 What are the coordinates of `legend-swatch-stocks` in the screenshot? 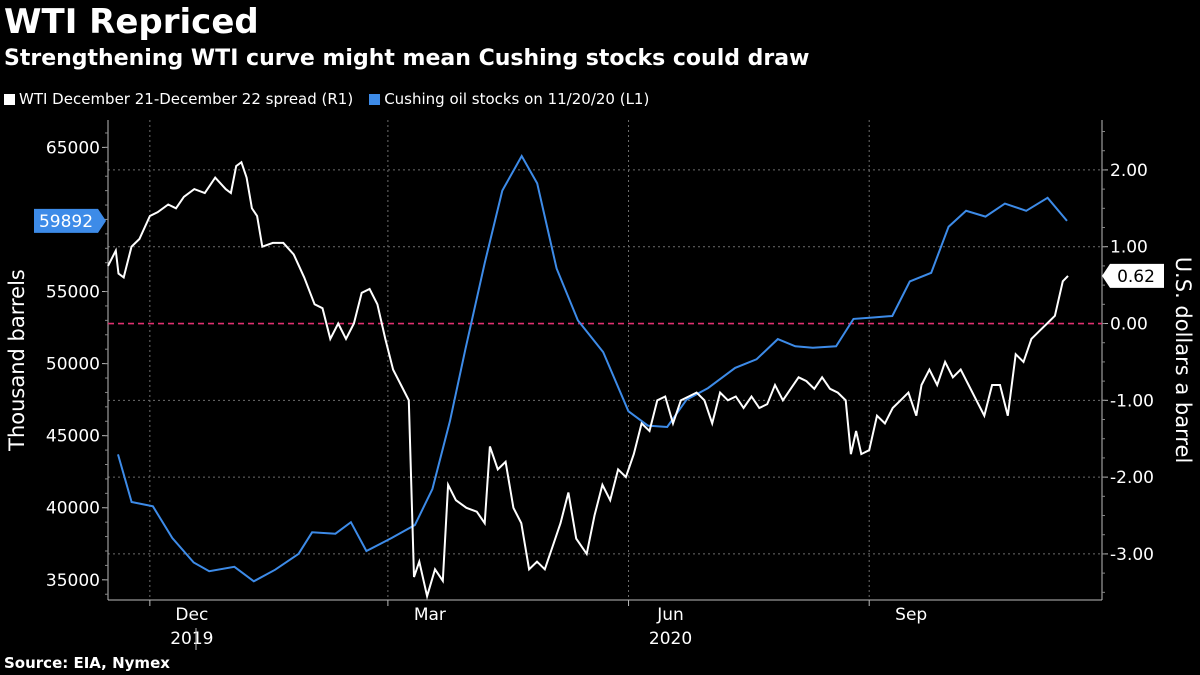 It's located at (375, 99).